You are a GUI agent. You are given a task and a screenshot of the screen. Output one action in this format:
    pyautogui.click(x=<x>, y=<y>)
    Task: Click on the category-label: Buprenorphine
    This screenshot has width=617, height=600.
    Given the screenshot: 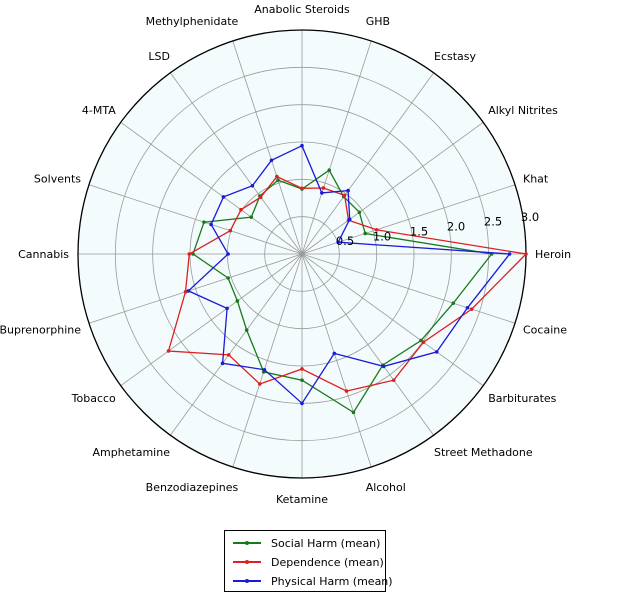 What is the action you would take?
    pyautogui.click(x=40, y=330)
    